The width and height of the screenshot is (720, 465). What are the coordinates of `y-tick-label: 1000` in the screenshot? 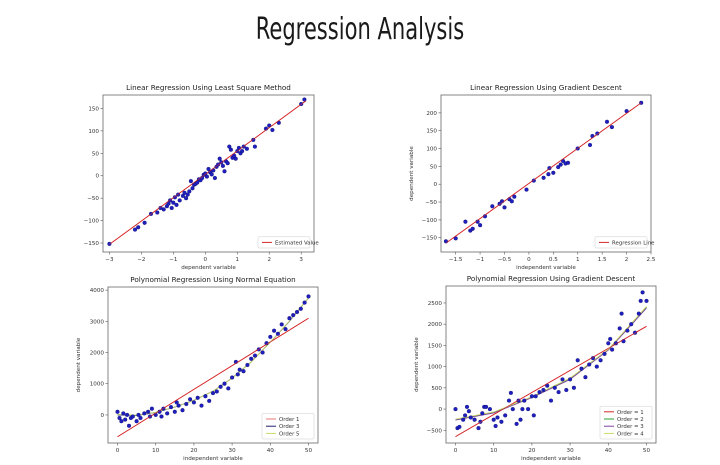 It's located at (435, 368).